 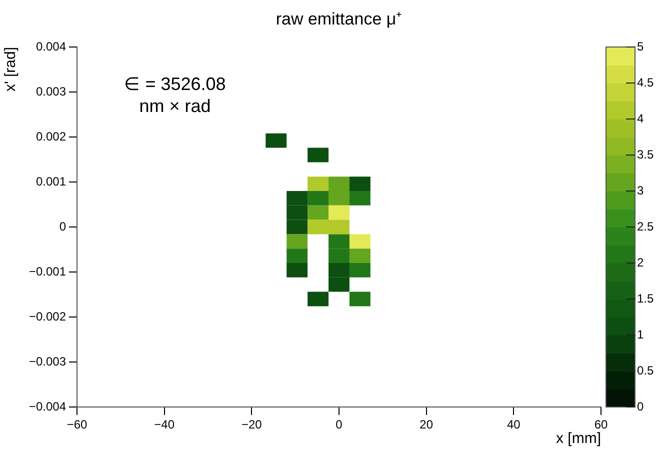 What do you see at coordinates (47, 361) in the screenshot?
I see `y-tick-label: −0.003` at bounding box center [47, 361].